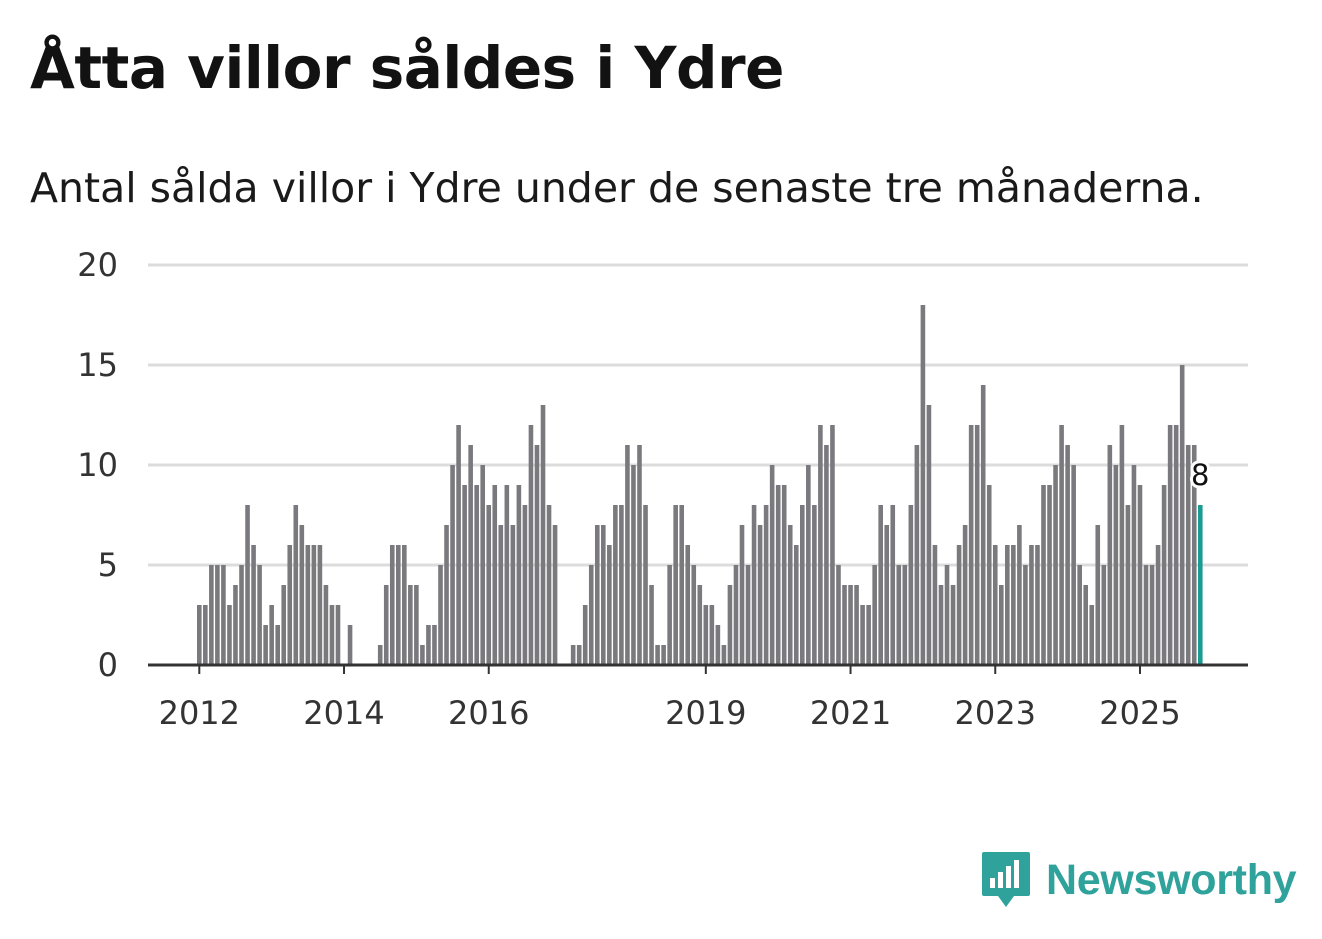 The height and width of the screenshot is (939, 1322). What do you see at coordinates (705, 713) in the screenshot?
I see `x-tick-label: 2019` at bounding box center [705, 713].